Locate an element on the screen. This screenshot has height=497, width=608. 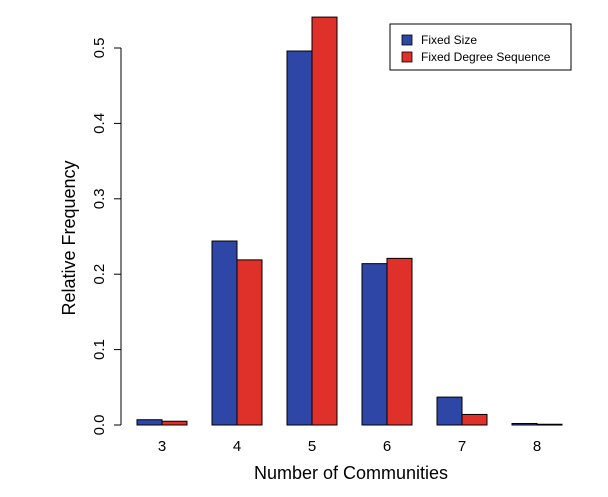
legend: Fixed Size Fixed Degree Sequence is located at coordinates (480, 47).